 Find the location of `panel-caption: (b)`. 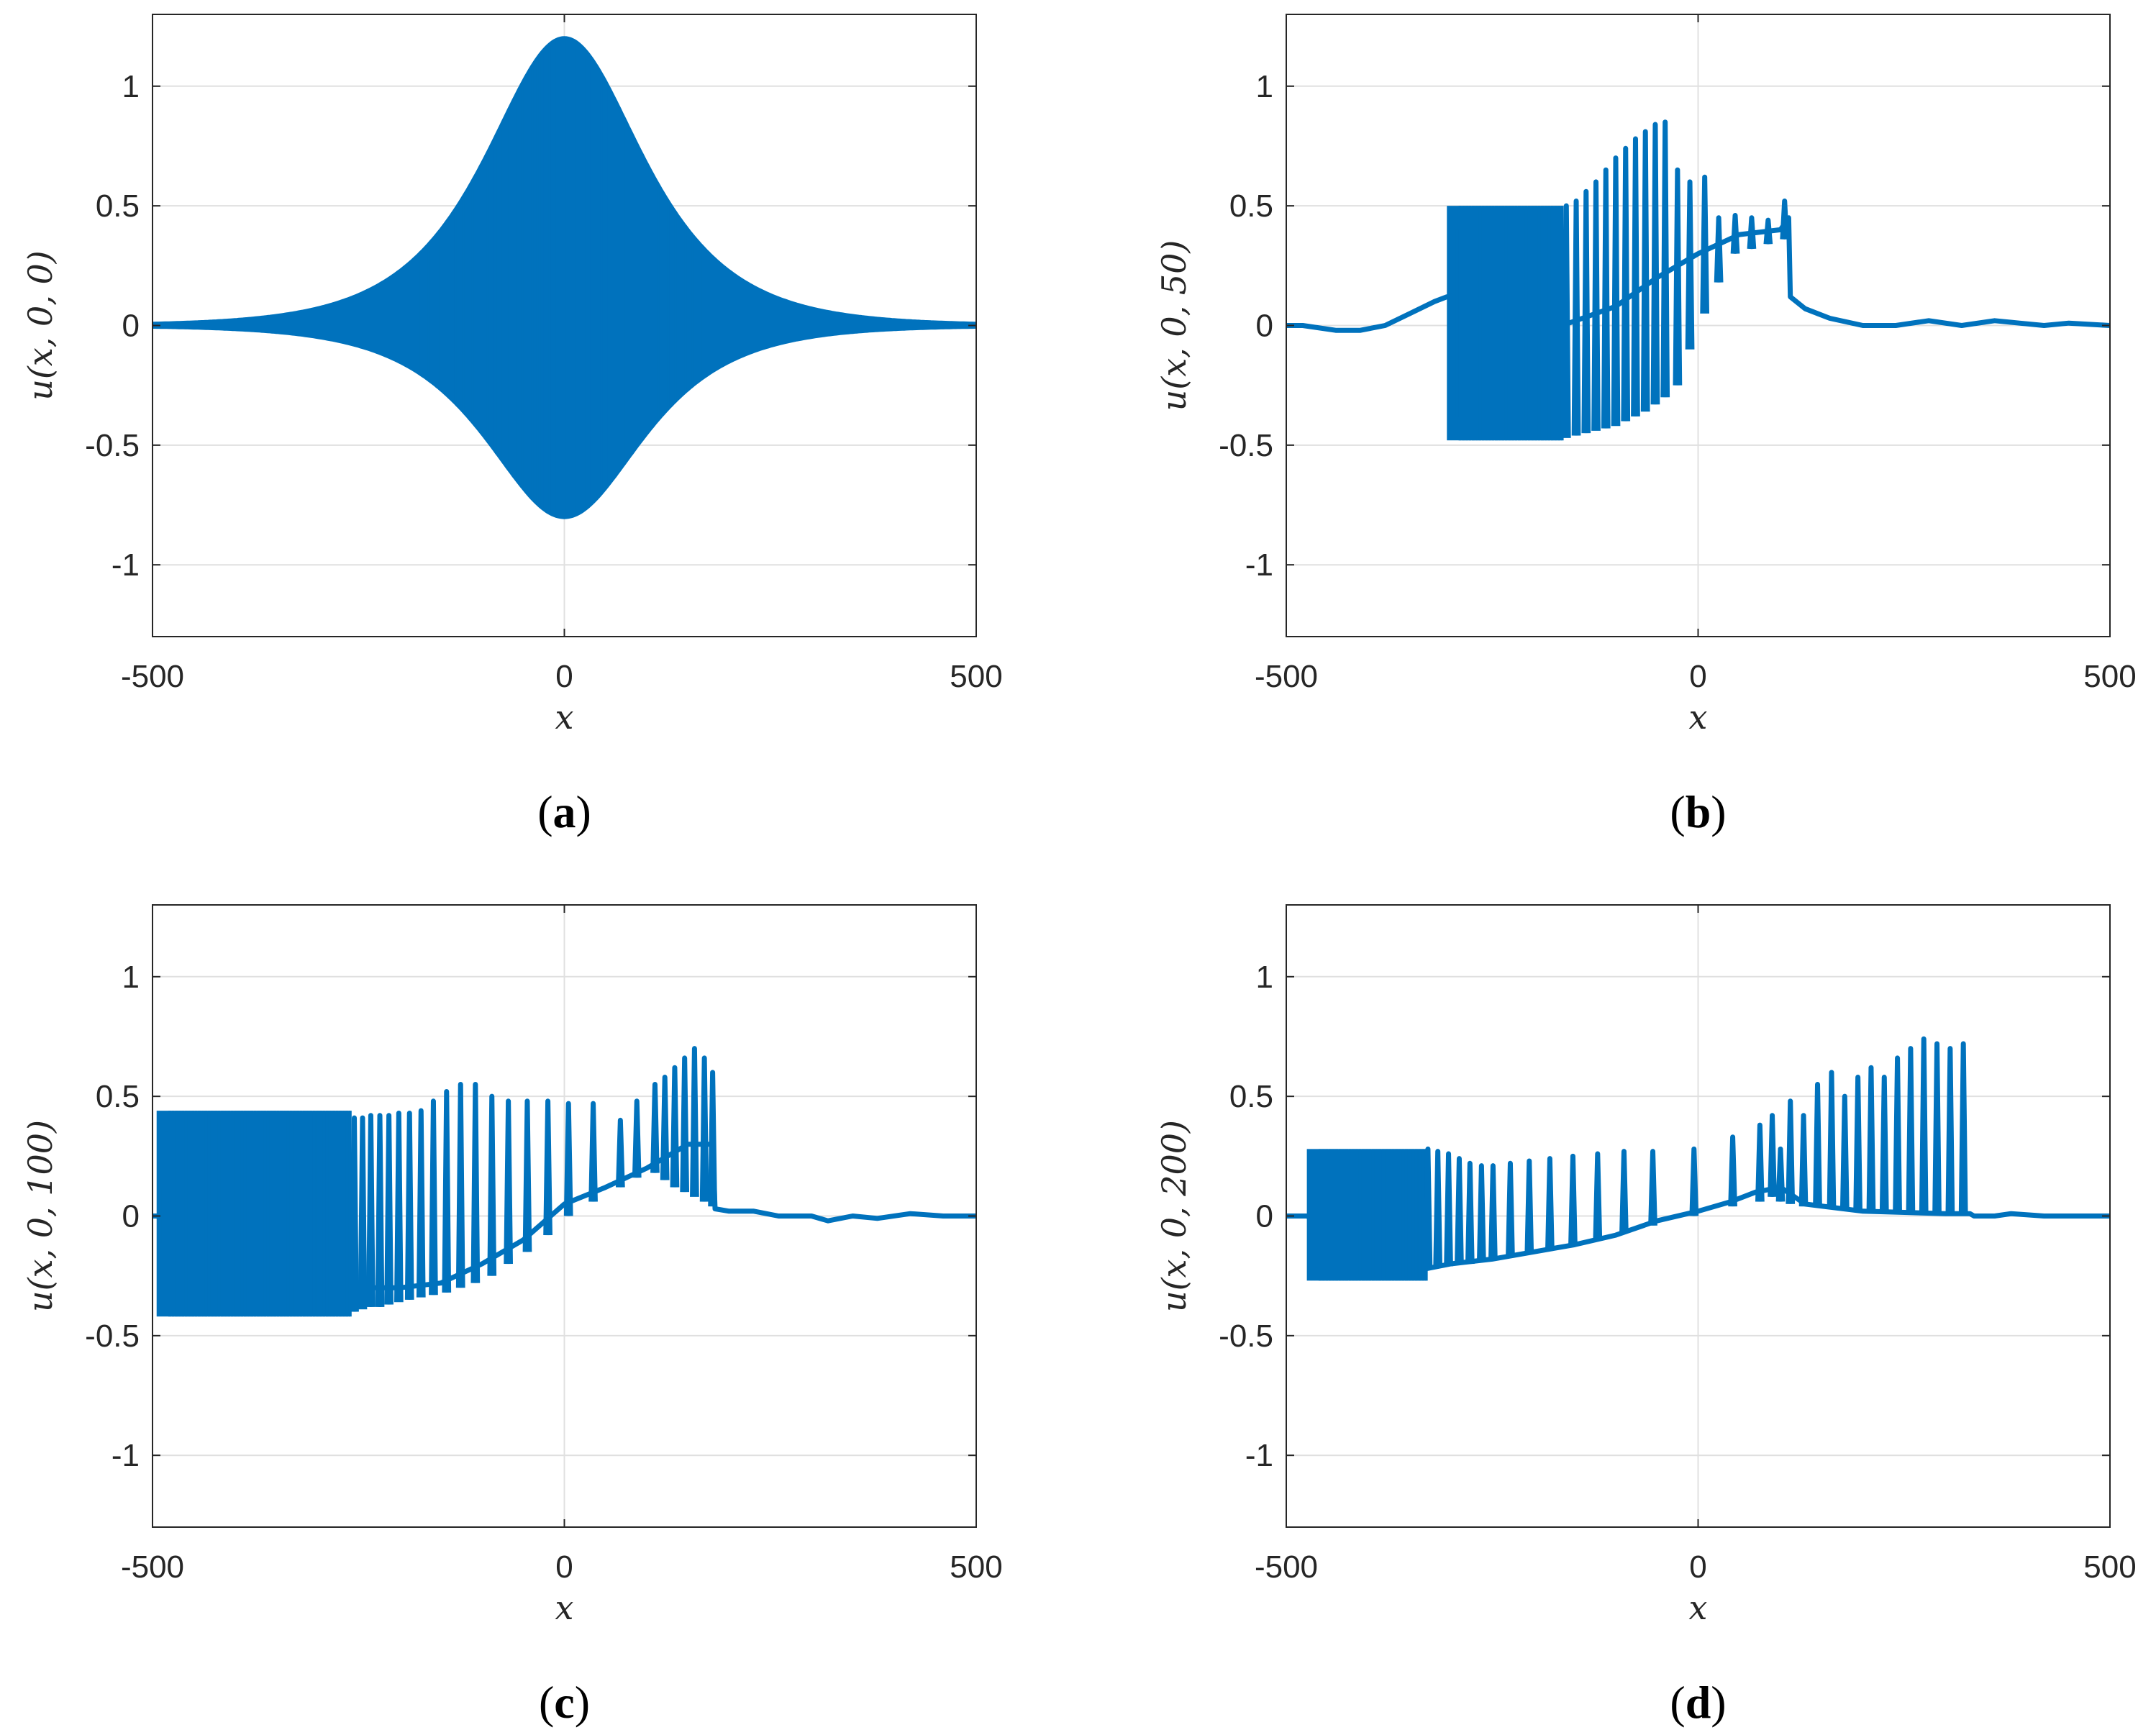

panel-caption: (b) is located at coordinates (1698, 811).